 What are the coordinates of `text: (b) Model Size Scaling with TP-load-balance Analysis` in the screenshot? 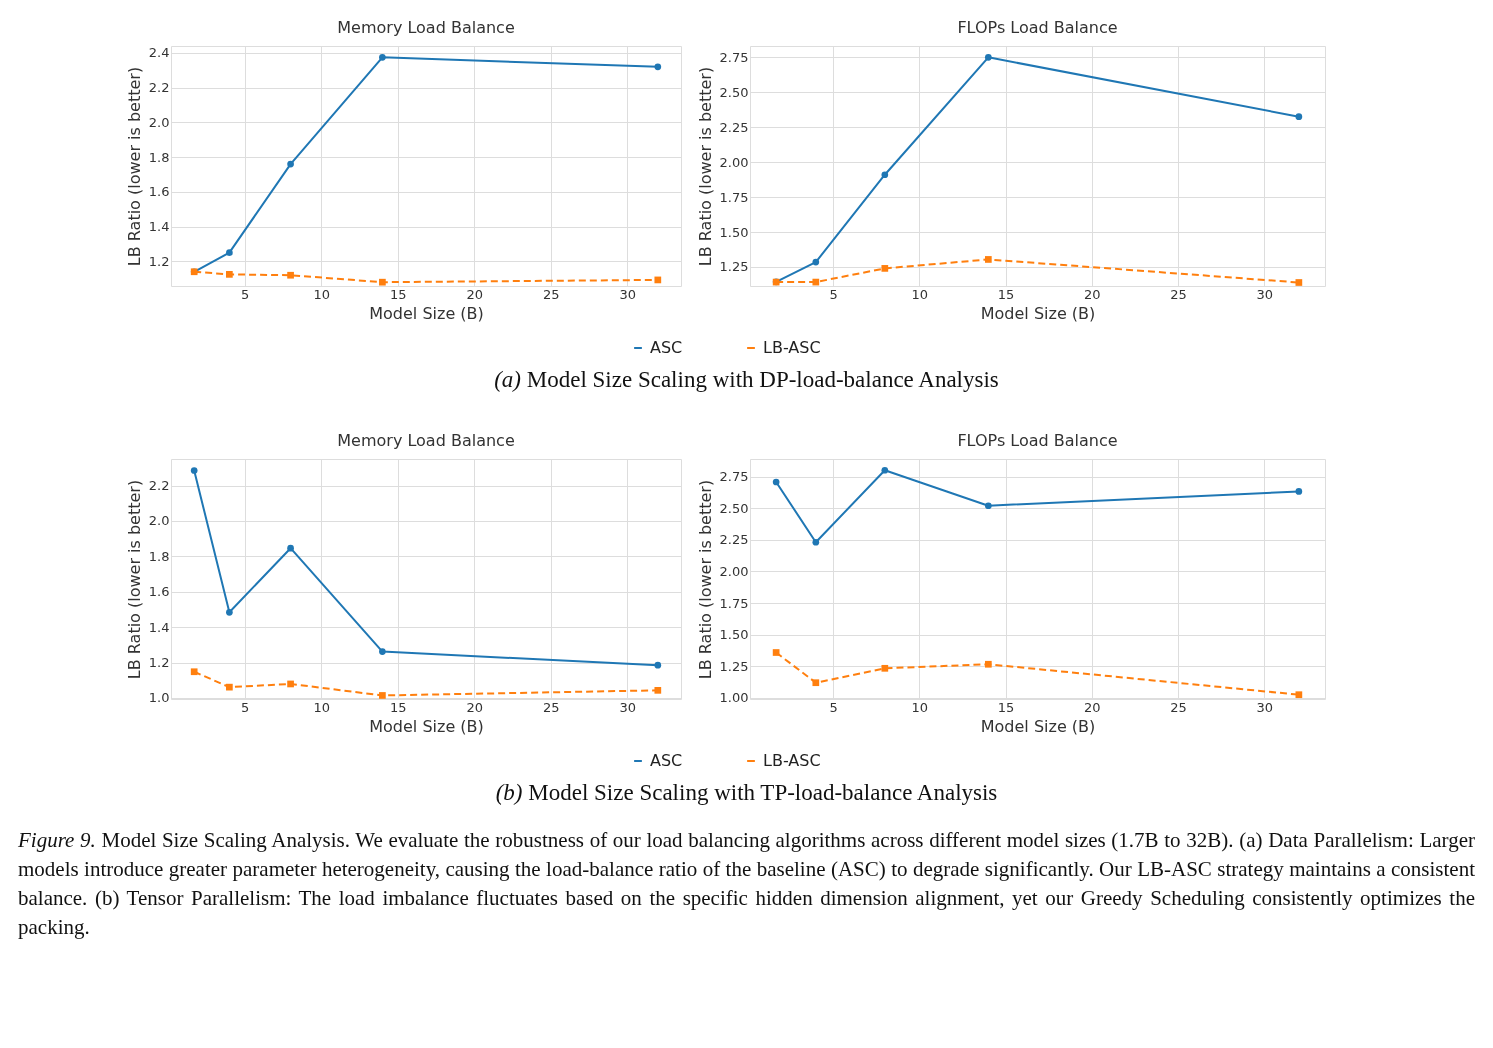 It's located at (746, 793).